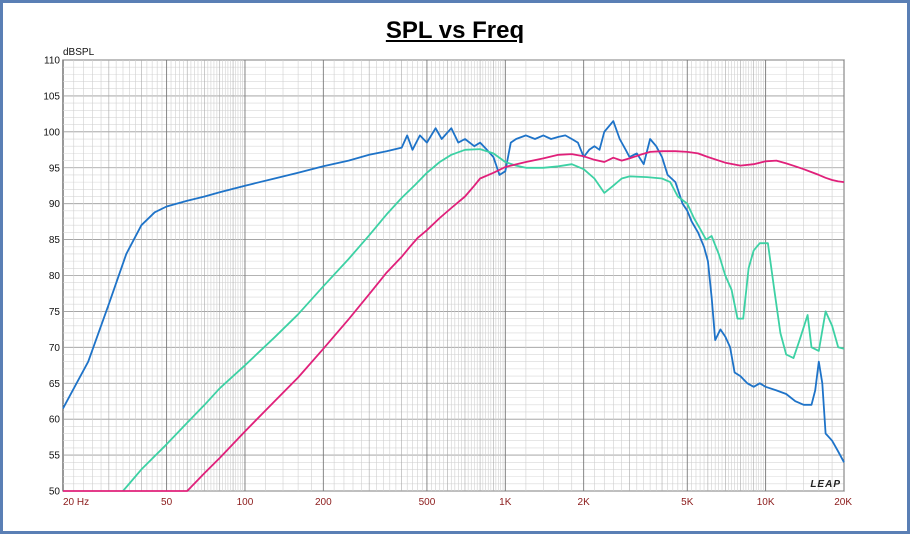 This screenshot has width=910, height=534. I want to click on y-tick-label: 85, so click(55, 240).